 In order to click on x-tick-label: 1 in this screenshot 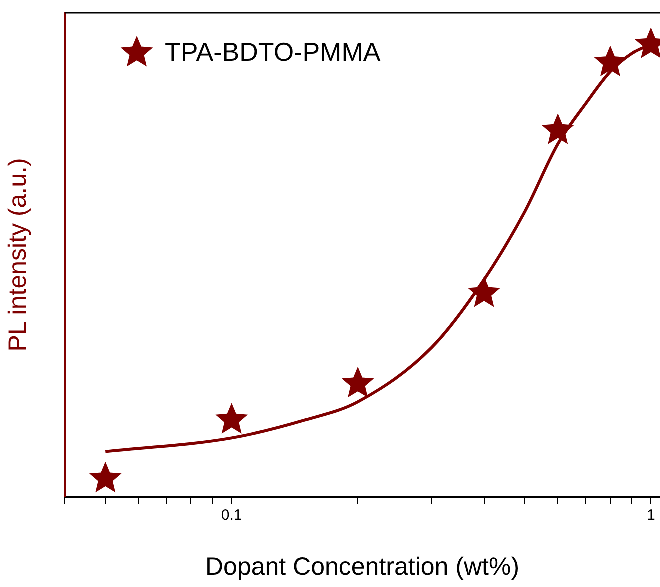, I will do `click(651, 515)`.